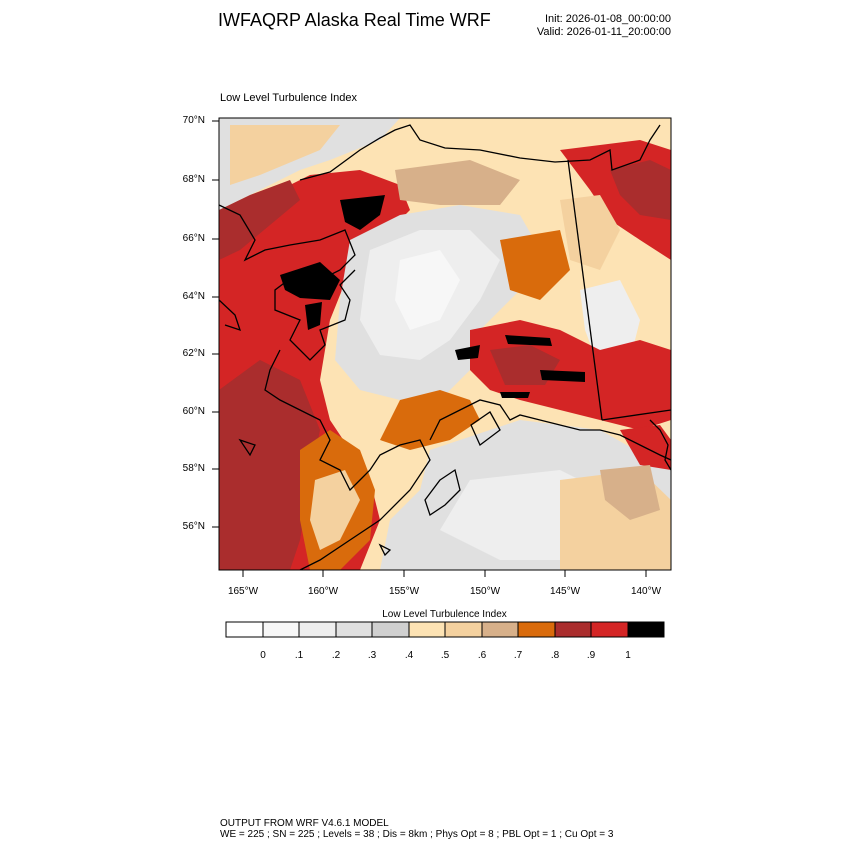 This screenshot has width=850, height=850. I want to click on field-max-alaska-range, so click(467, 352).